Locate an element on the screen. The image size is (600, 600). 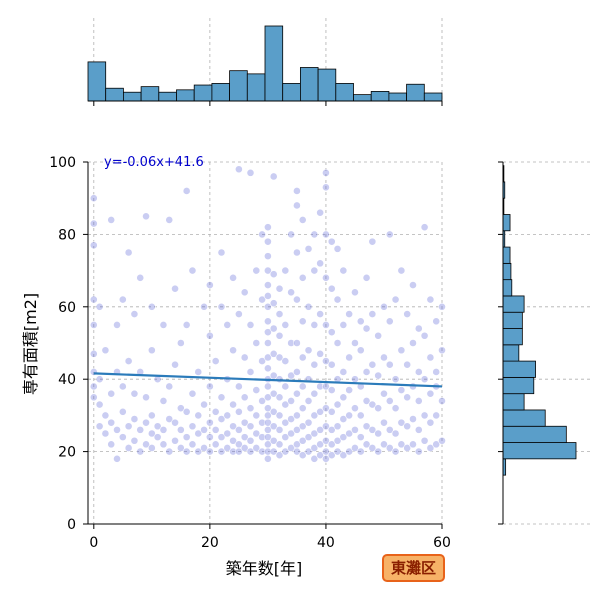
y-axis-label: 専有面積[m2] is located at coordinates (30, 344).